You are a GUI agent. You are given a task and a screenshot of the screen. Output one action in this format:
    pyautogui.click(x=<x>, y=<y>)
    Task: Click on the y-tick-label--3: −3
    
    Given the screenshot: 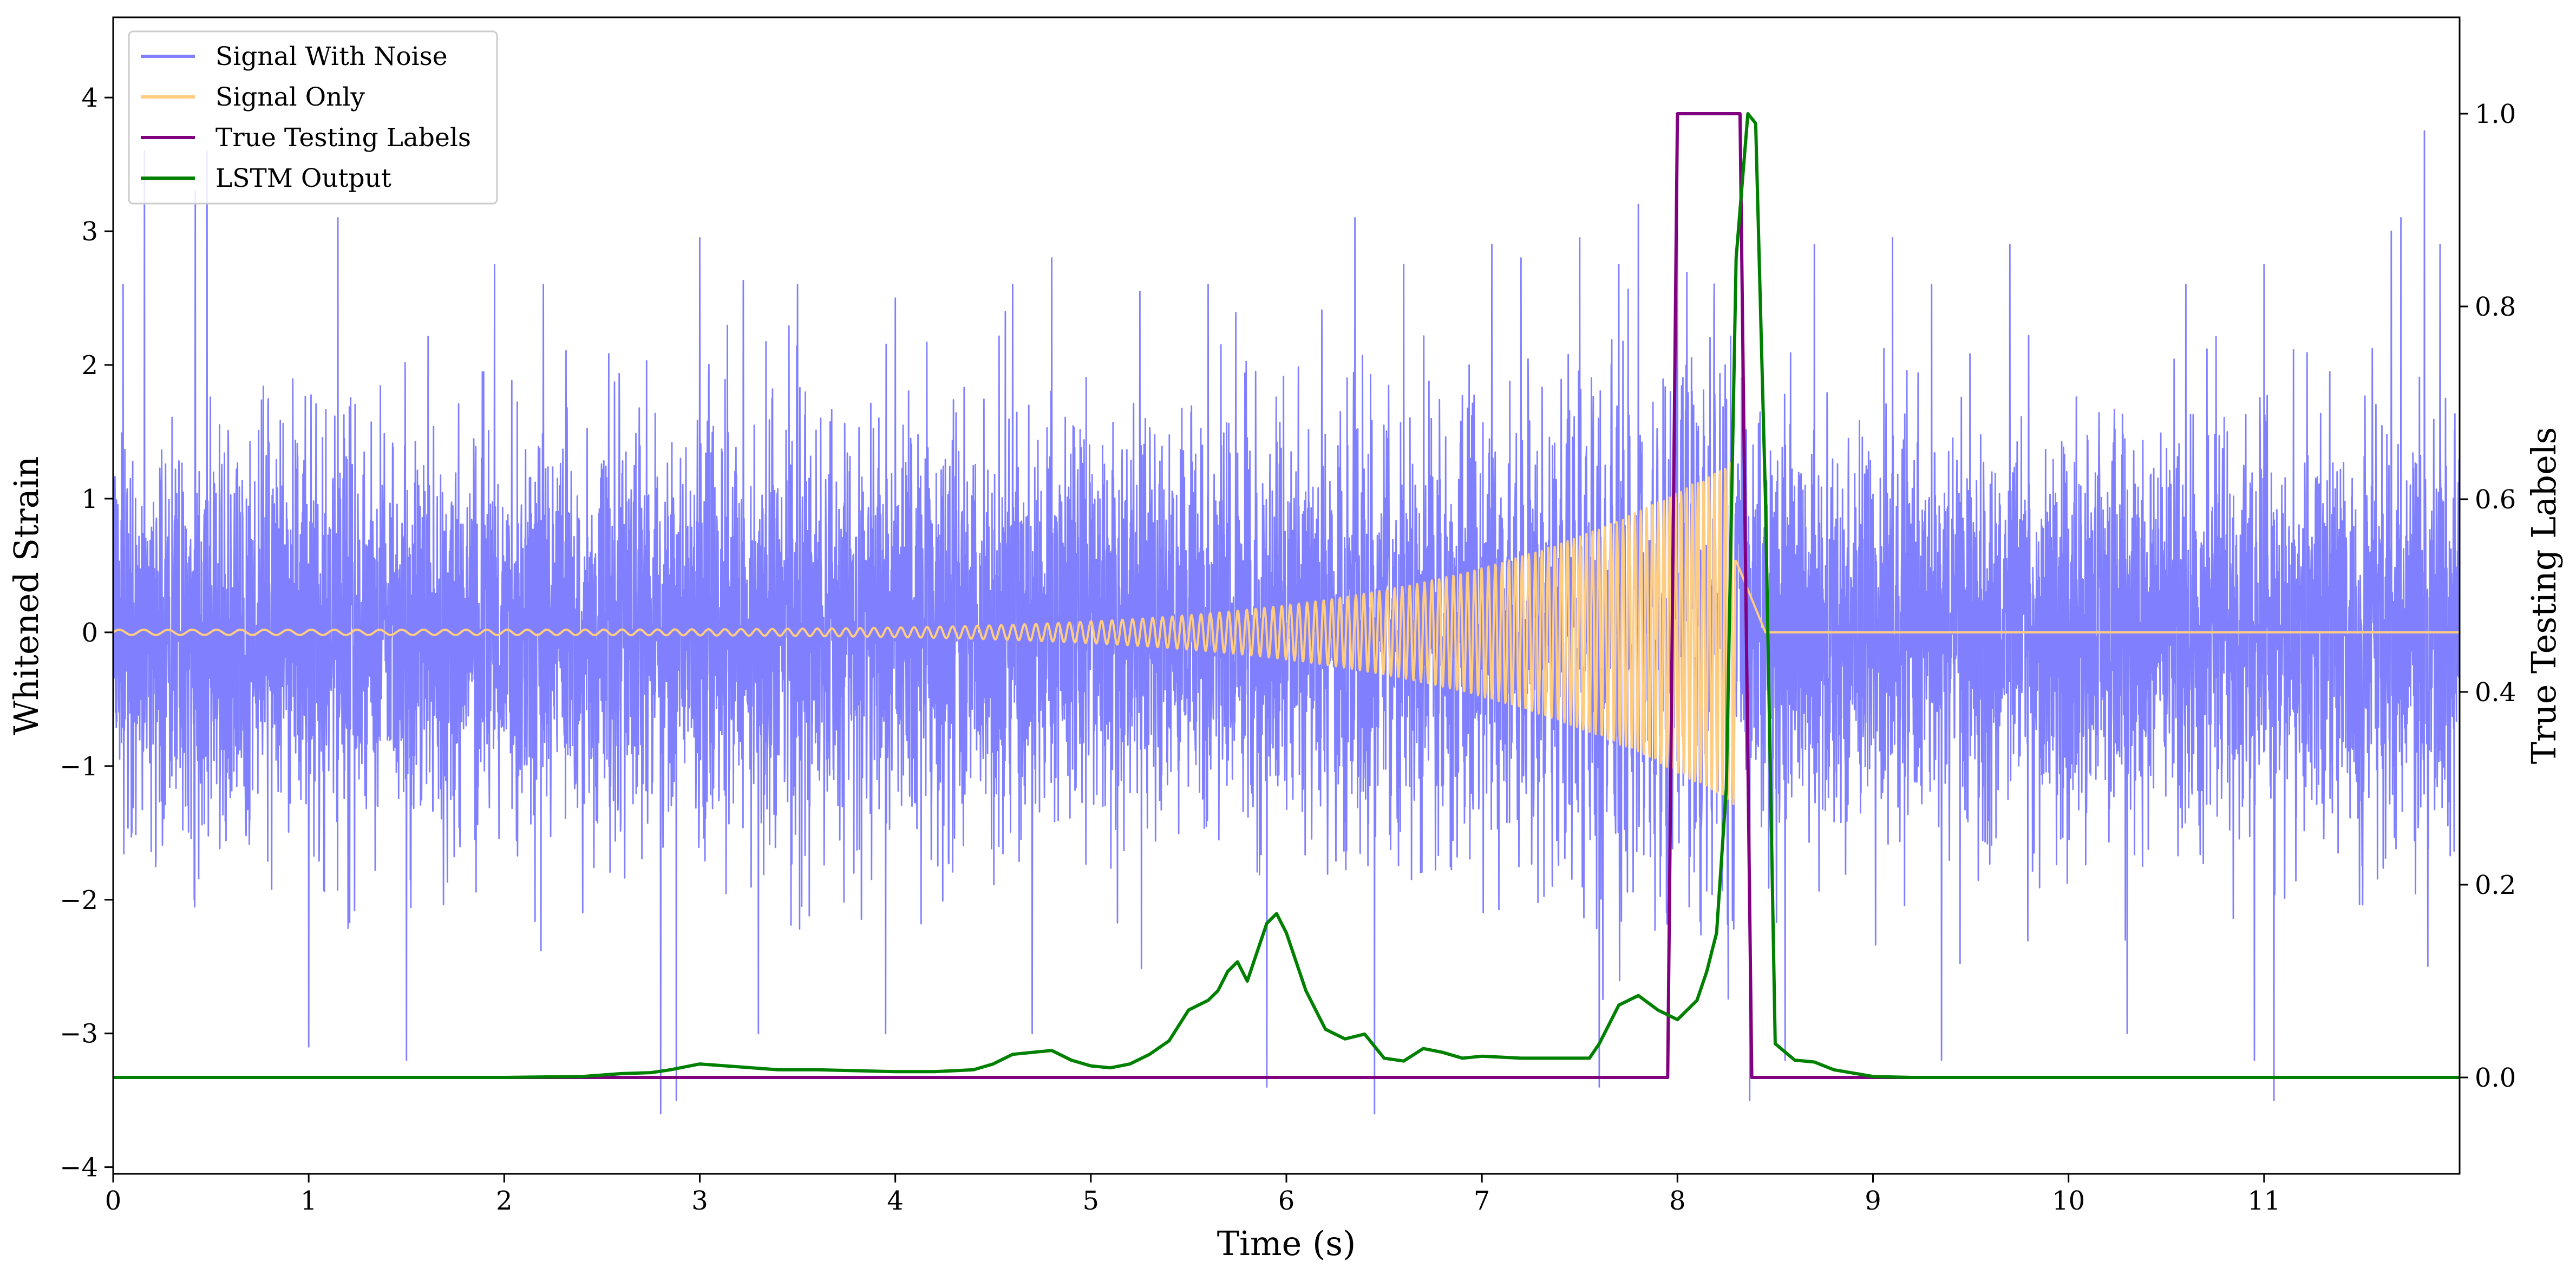 What is the action you would take?
    pyautogui.click(x=79, y=1034)
    